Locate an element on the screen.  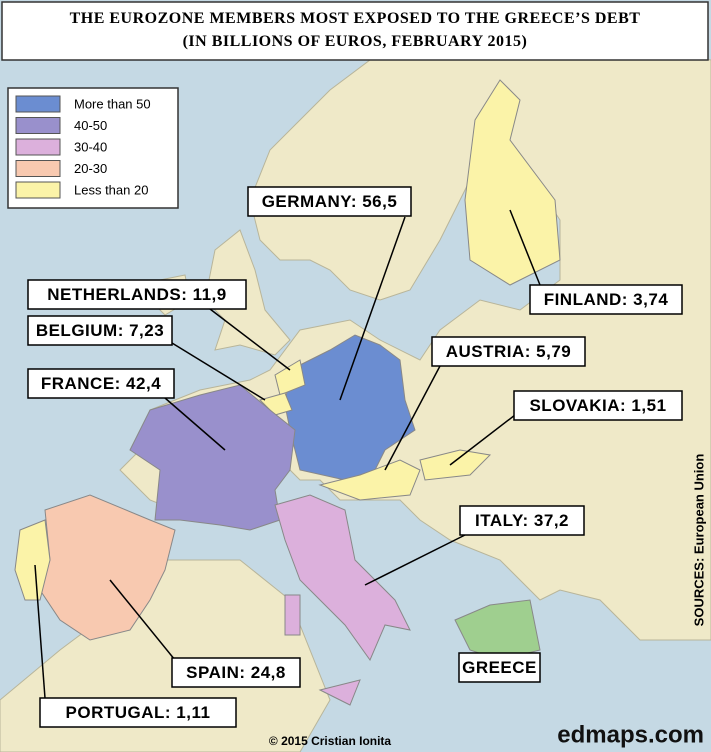
country-label: SPAIN: 24,8 is located at coordinates (236, 672).